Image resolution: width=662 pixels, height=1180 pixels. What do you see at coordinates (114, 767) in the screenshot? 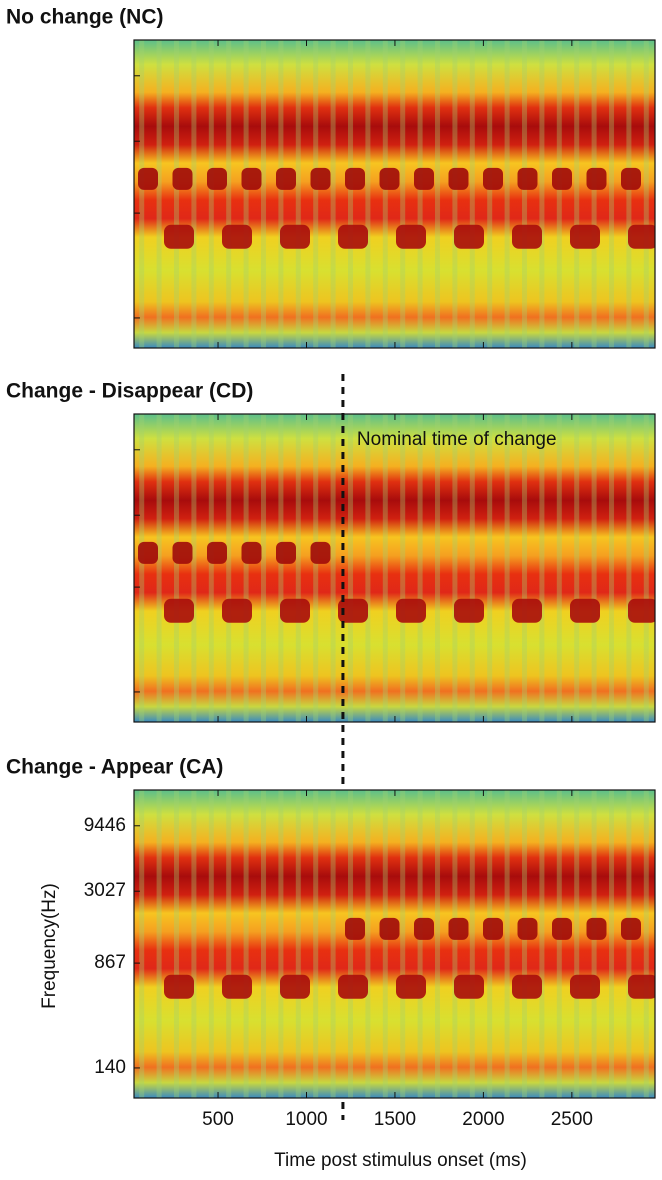
I see `panel-title: Change - Appear (CA)` at bounding box center [114, 767].